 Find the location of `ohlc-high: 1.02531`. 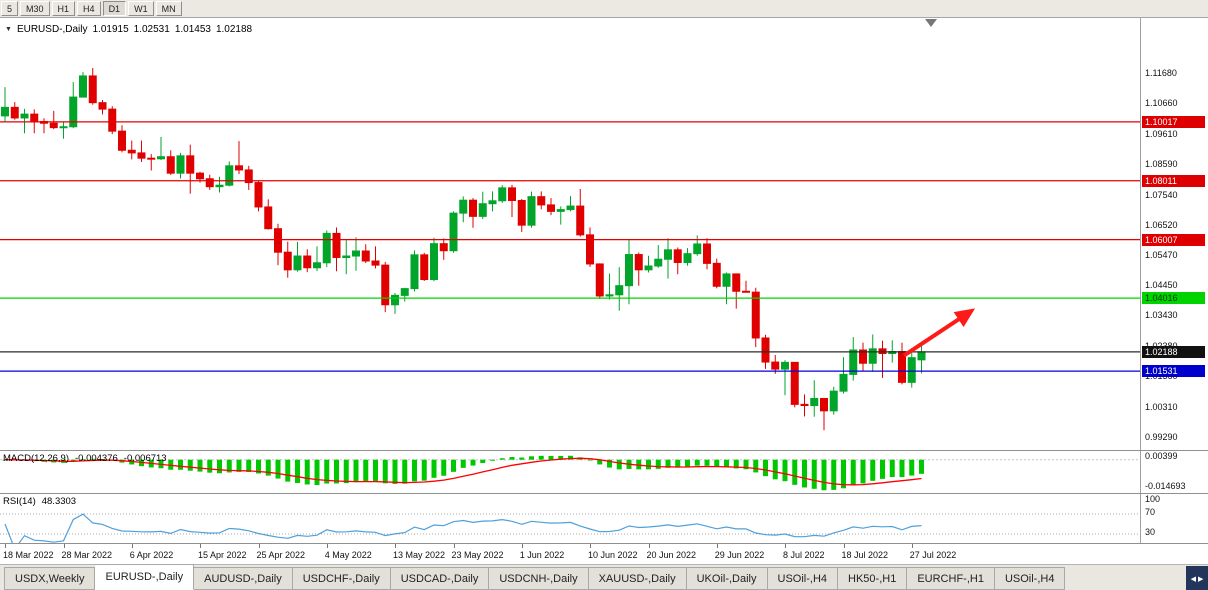

ohlc-high: 1.02531 is located at coordinates (151, 29).